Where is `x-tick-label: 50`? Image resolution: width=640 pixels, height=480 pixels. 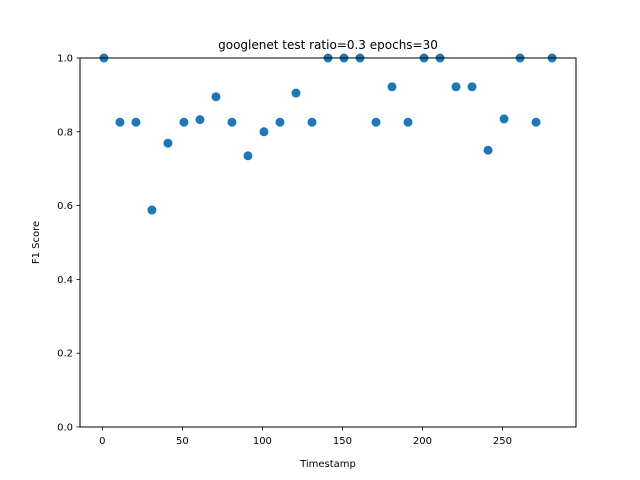 x-tick-label: 50 is located at coordinates (182, 441).